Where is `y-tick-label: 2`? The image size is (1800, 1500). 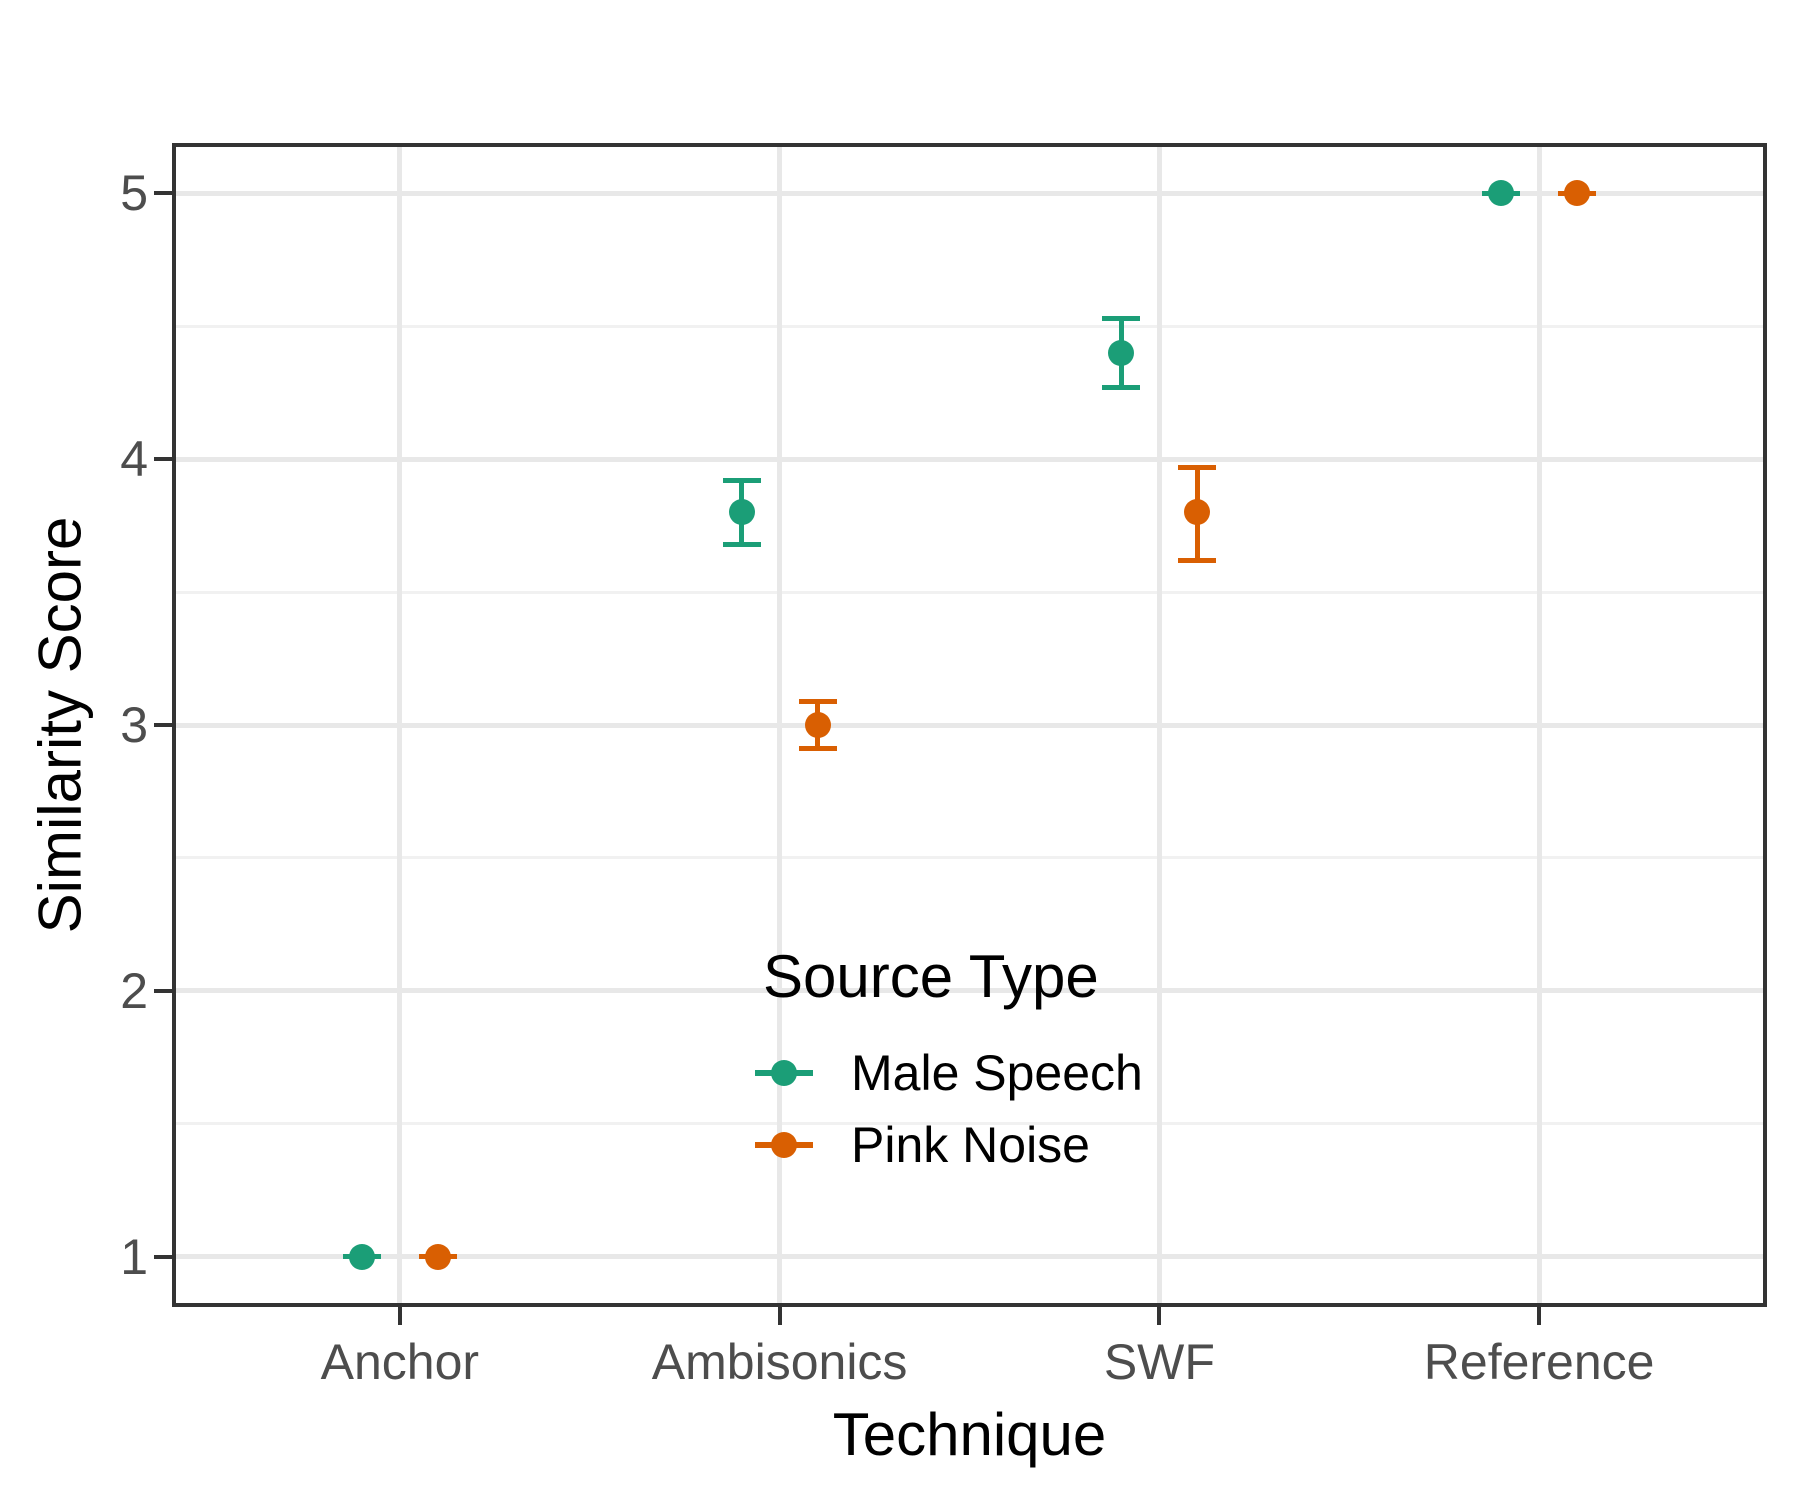 y-tick-label: 2 is located at coordinates (134, 990).